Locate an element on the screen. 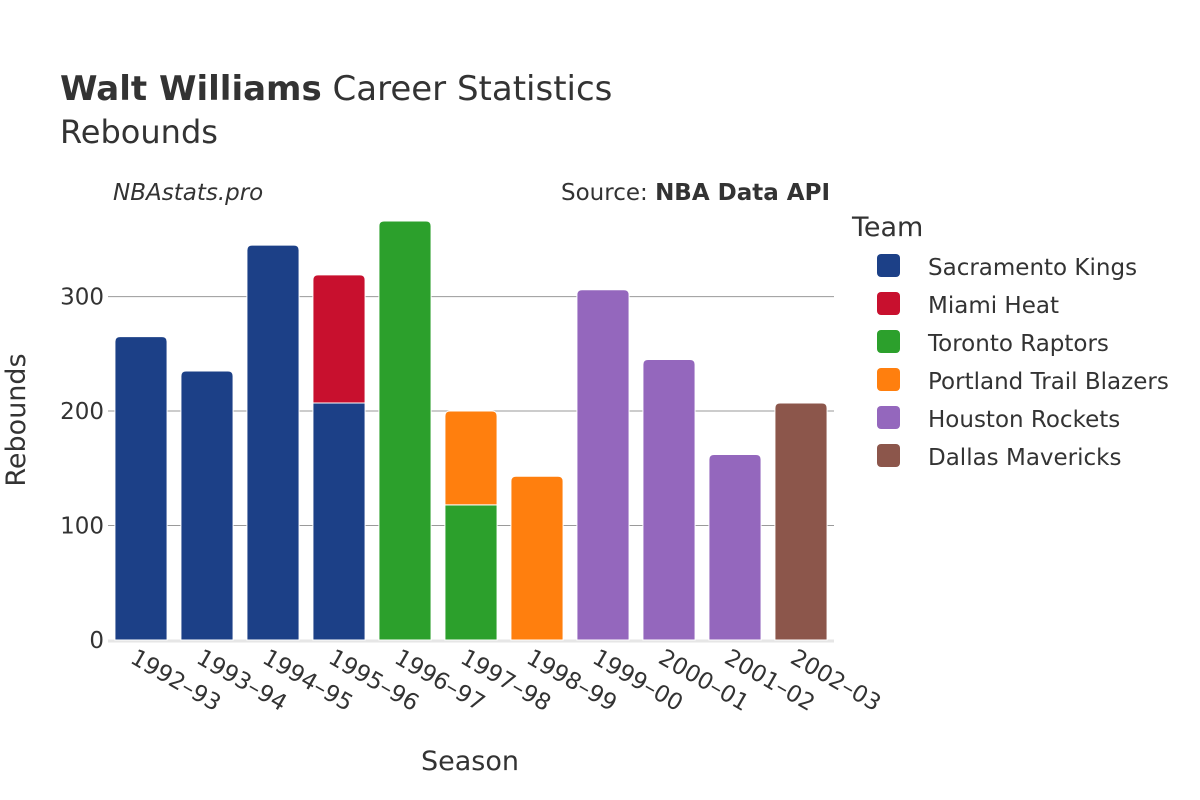 The height and width of the screenshot is (800, 1200). chart-title-rest: Career Statistics is located at coordinates (467, 89).